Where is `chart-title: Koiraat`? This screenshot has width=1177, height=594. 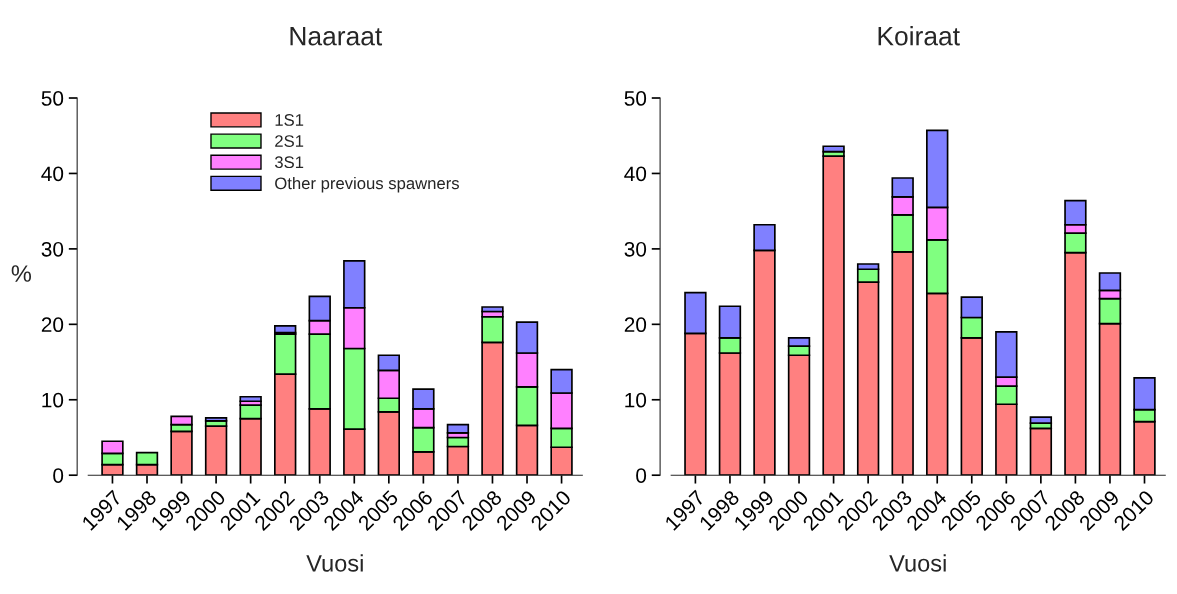 chart-title: Koiraat is located at coordinates (919, 36).